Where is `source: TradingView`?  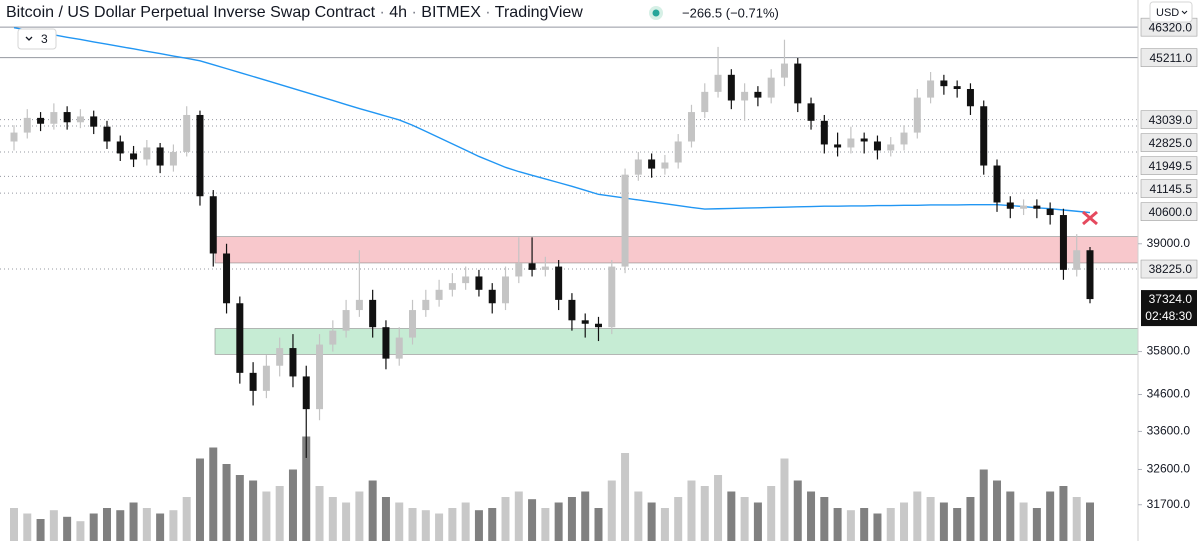 source: TradingView is located at coordinates (539, 12).